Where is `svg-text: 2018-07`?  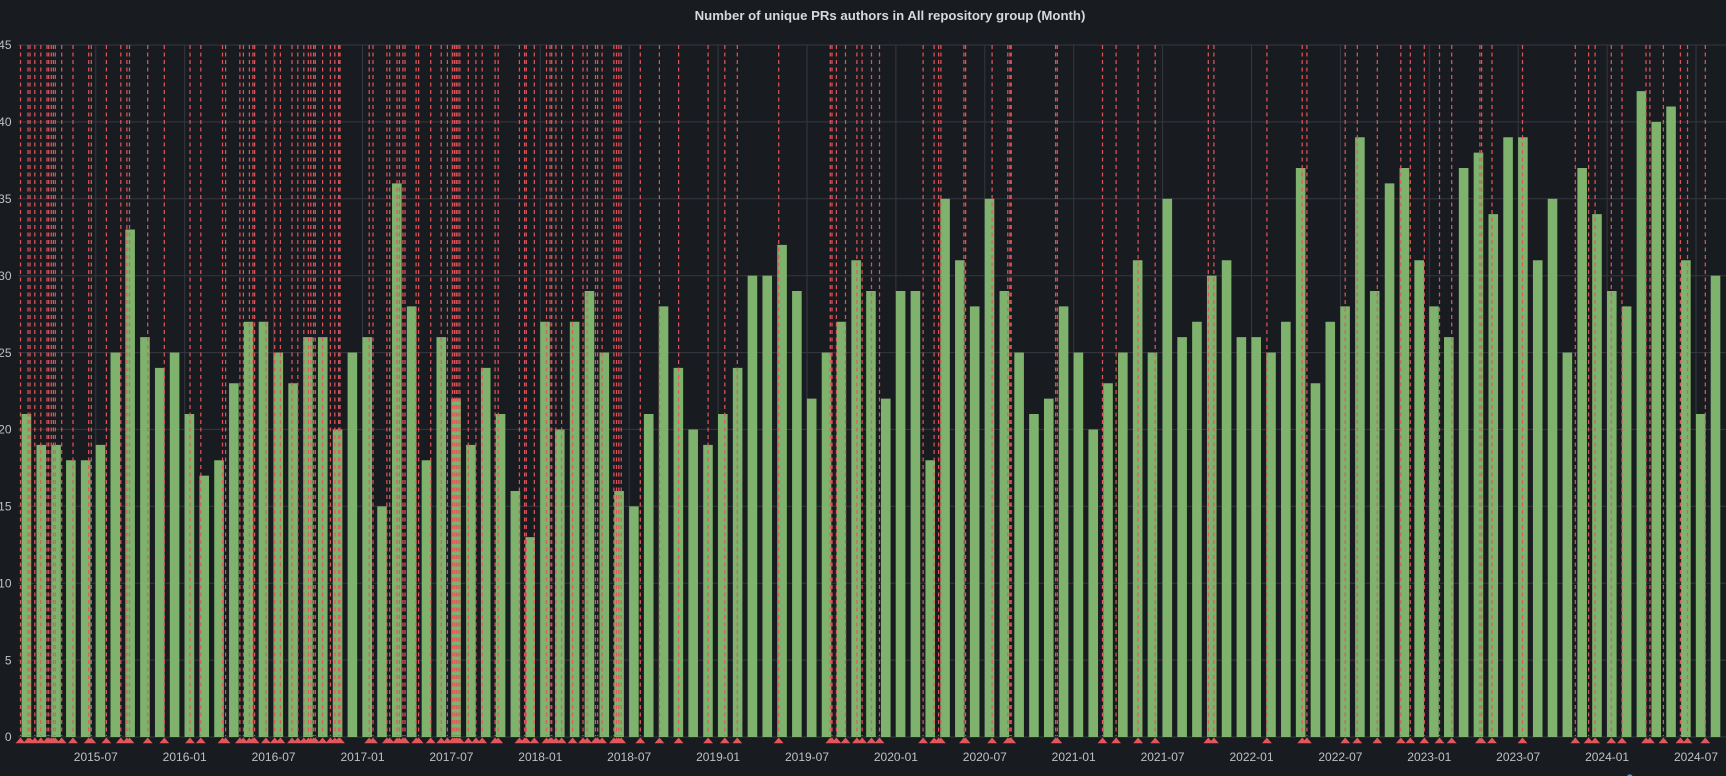 svg-text: 2018-07 is located at coordinates (629, 757).